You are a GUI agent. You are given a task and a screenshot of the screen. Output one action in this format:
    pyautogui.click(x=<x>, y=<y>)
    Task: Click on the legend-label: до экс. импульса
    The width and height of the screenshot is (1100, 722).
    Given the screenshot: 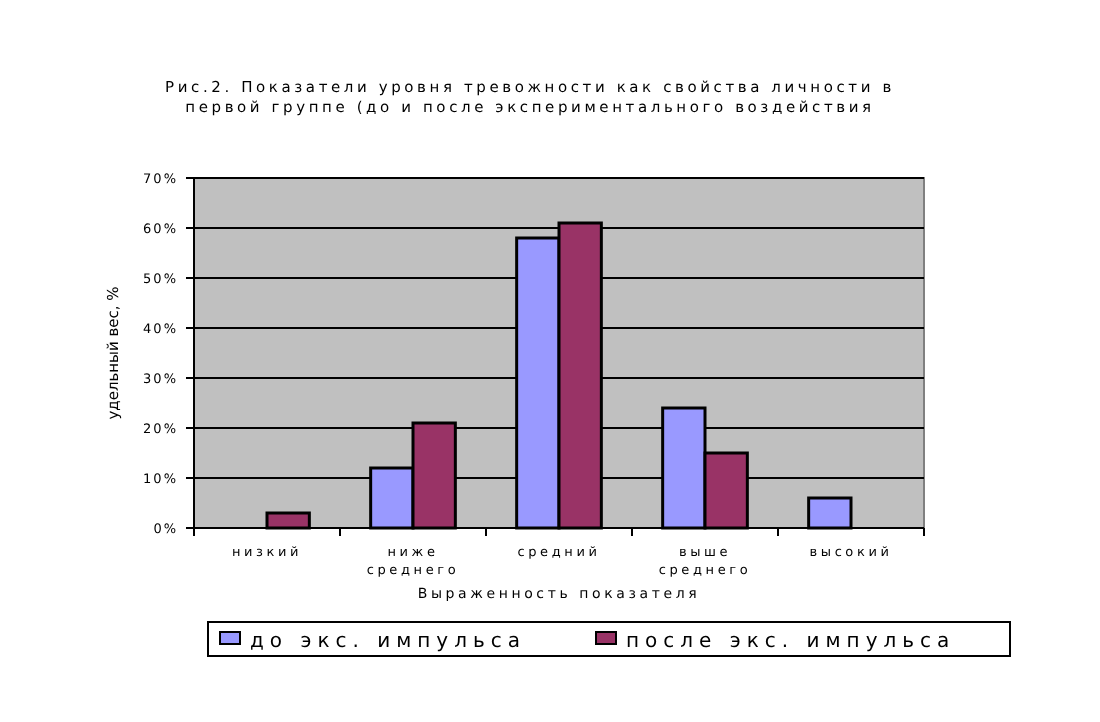 What is the action you would take?
    pyautogui.click(x=388, y=642)
    